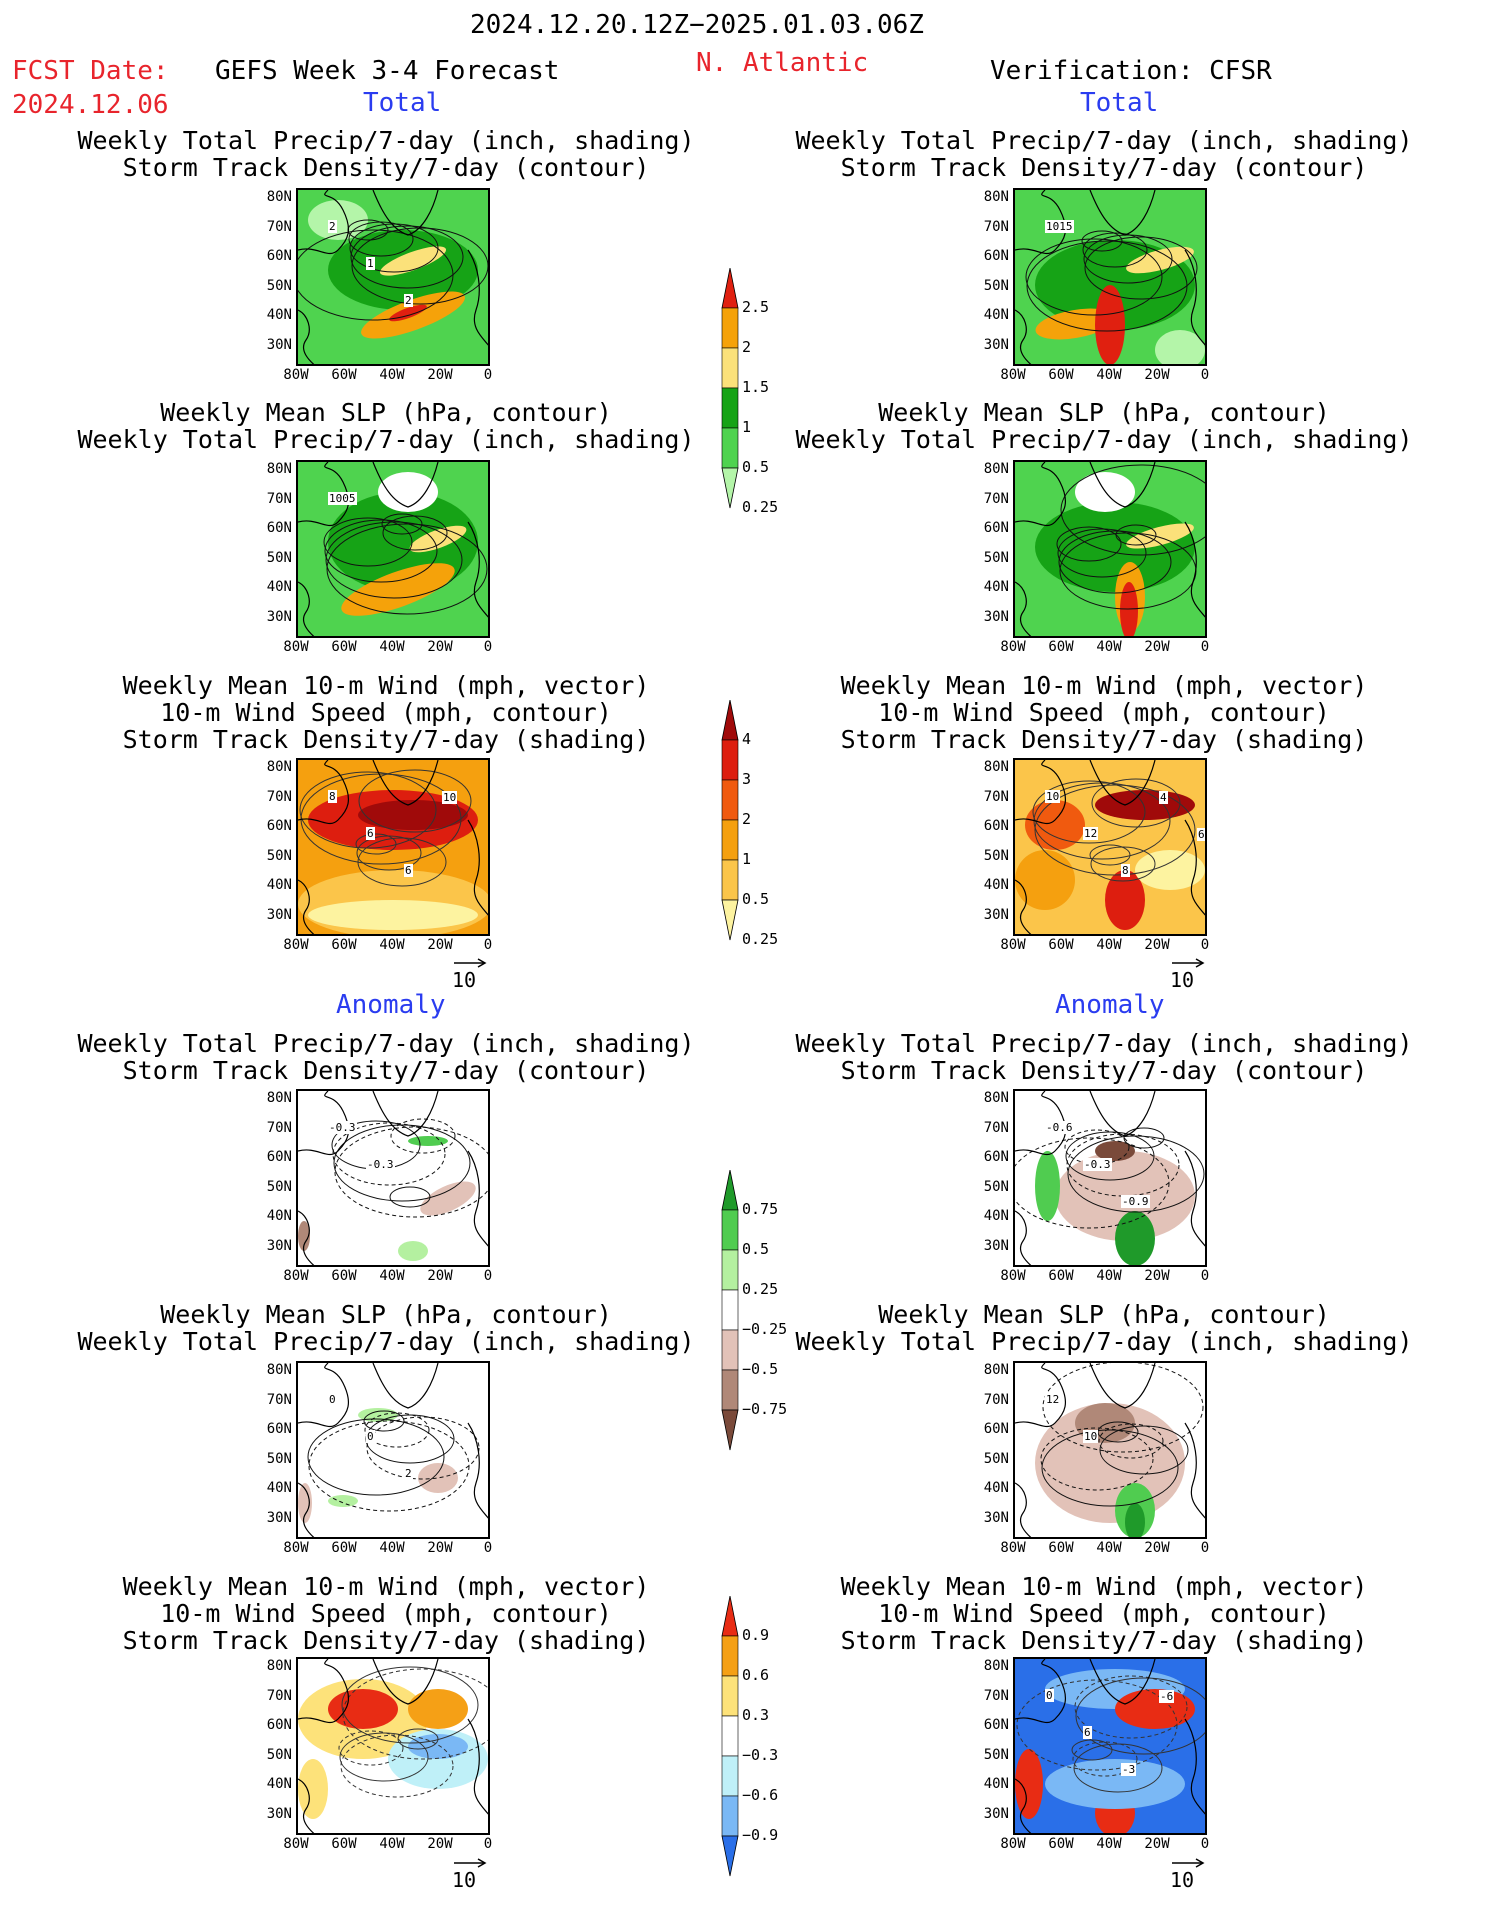  I want to click on contour-label: -0.3, so click(1097, 1164).